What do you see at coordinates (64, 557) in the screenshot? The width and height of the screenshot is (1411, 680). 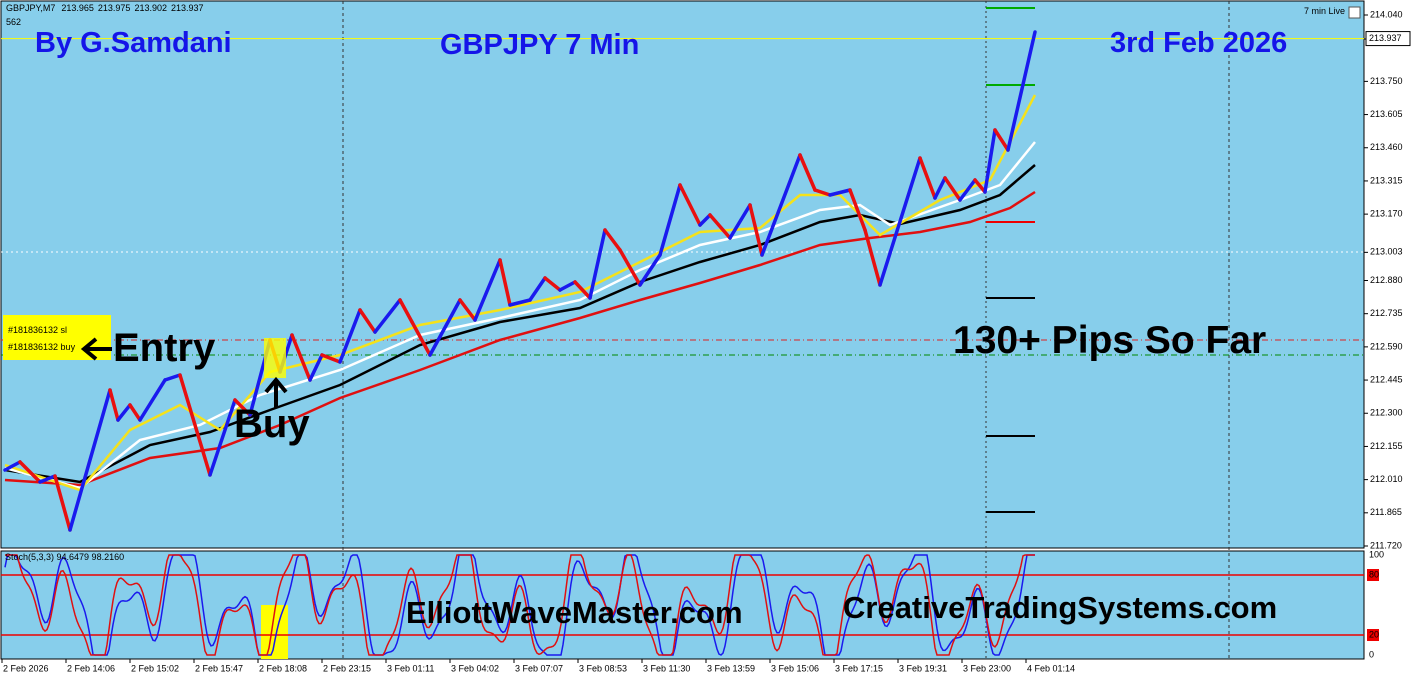 I see `stoch-label: Stoch(5,3,3) 94.6479 98.2160` at bounding box center [64, 557].